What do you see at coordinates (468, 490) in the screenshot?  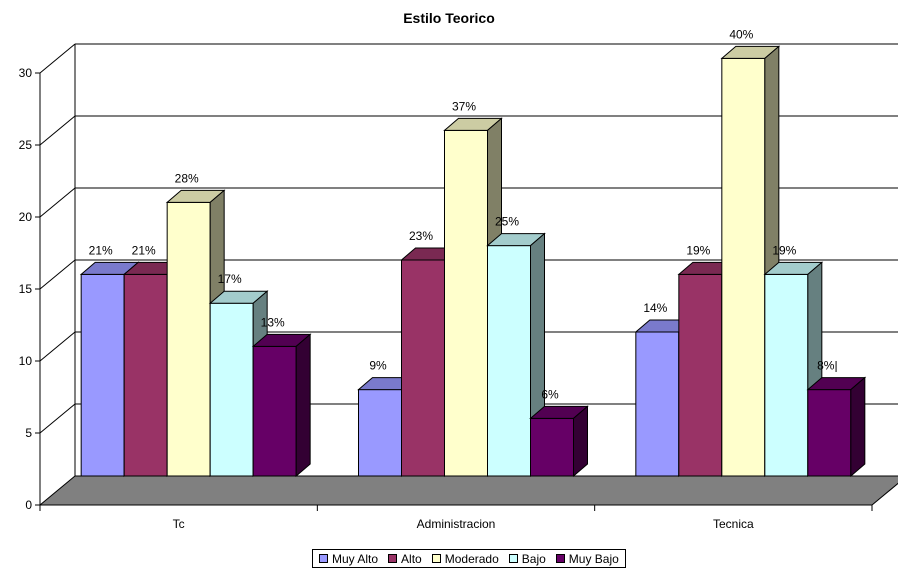 I see `plot-floor` at bounding box center [468, 490].